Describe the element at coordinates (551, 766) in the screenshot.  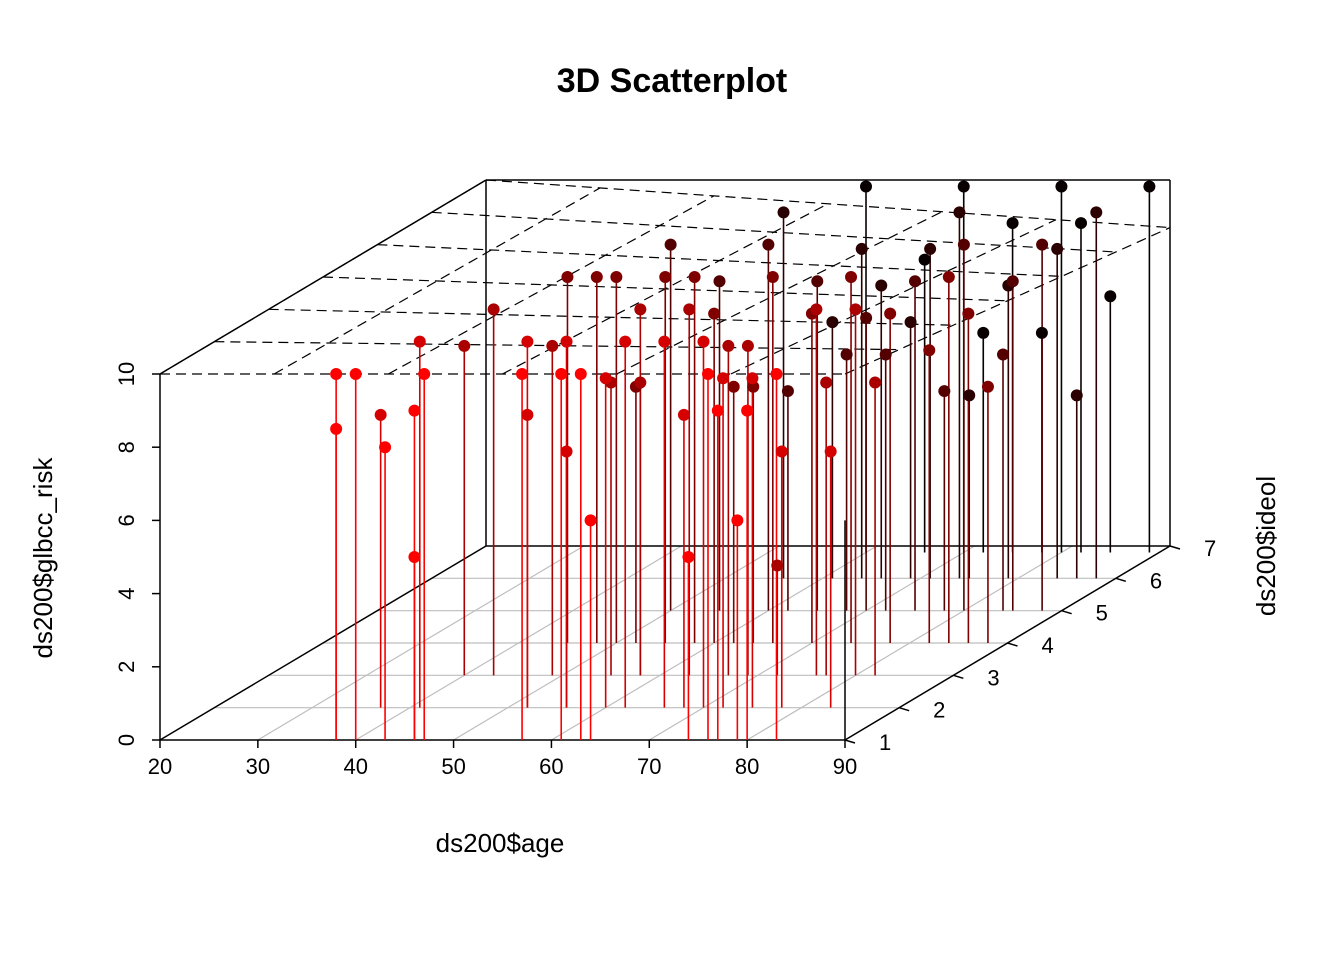
I see `x-tick-label: 60` at that location.